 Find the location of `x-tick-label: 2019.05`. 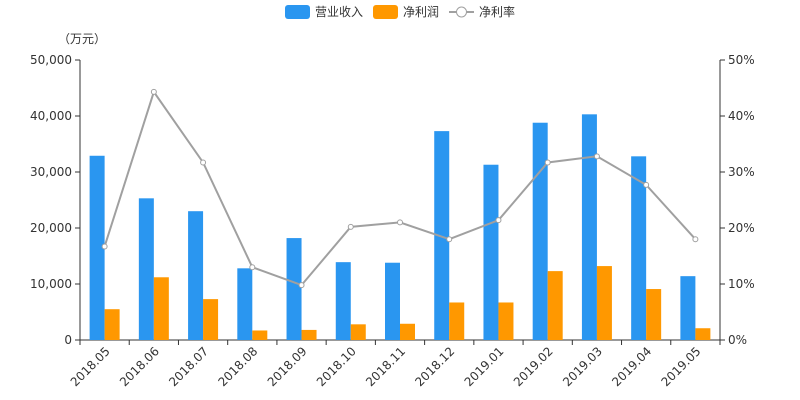

x-tick-label: 2019.05 is located at coordinates (681, 366).